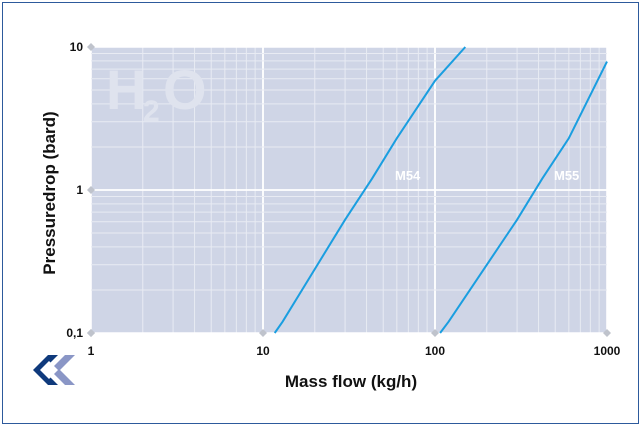 Image resolution: width=643 pixels, height=430 pixels. Describe the element at coordinates (435, 351) in the screenshot. I see `x-tick-label: 100` at that location.